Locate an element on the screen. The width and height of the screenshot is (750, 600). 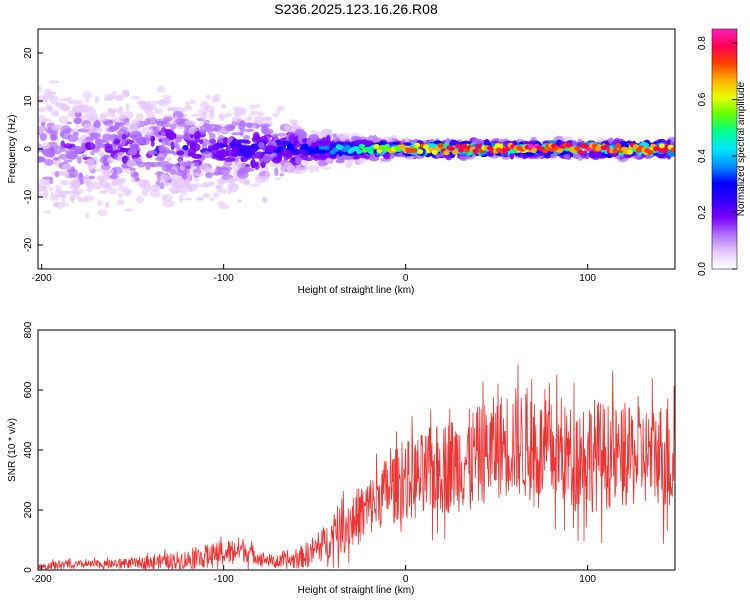
spectrogram-x-tick-label: 100 is located at coordinates (587, 278).